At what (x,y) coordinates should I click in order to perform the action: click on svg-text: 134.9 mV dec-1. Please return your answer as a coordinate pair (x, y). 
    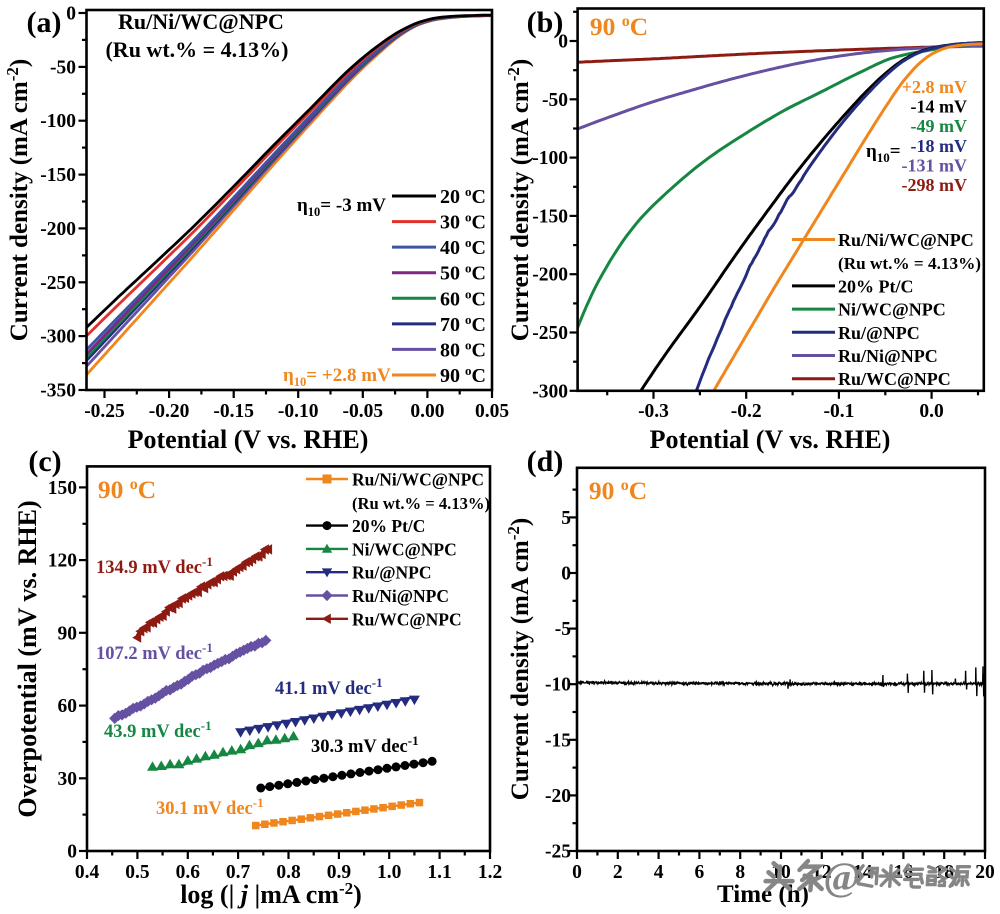
    Looking at the image, I should click on (154, 566).